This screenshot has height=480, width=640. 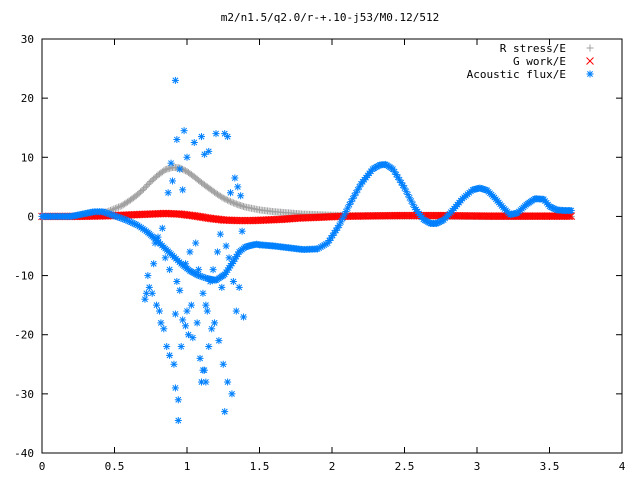 I want to click on y-tick-label: -10, so click(x=24, y=276).